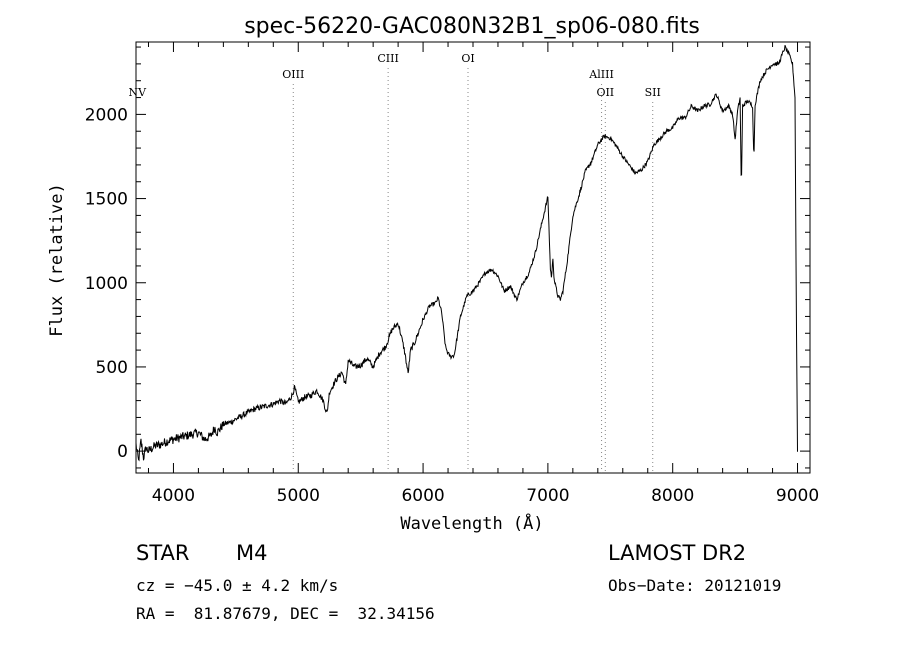  What do you see at coordinates (106, 115) in the screenshot?
I see `y-tick-label: 2000` at bounding box center [106, 115].